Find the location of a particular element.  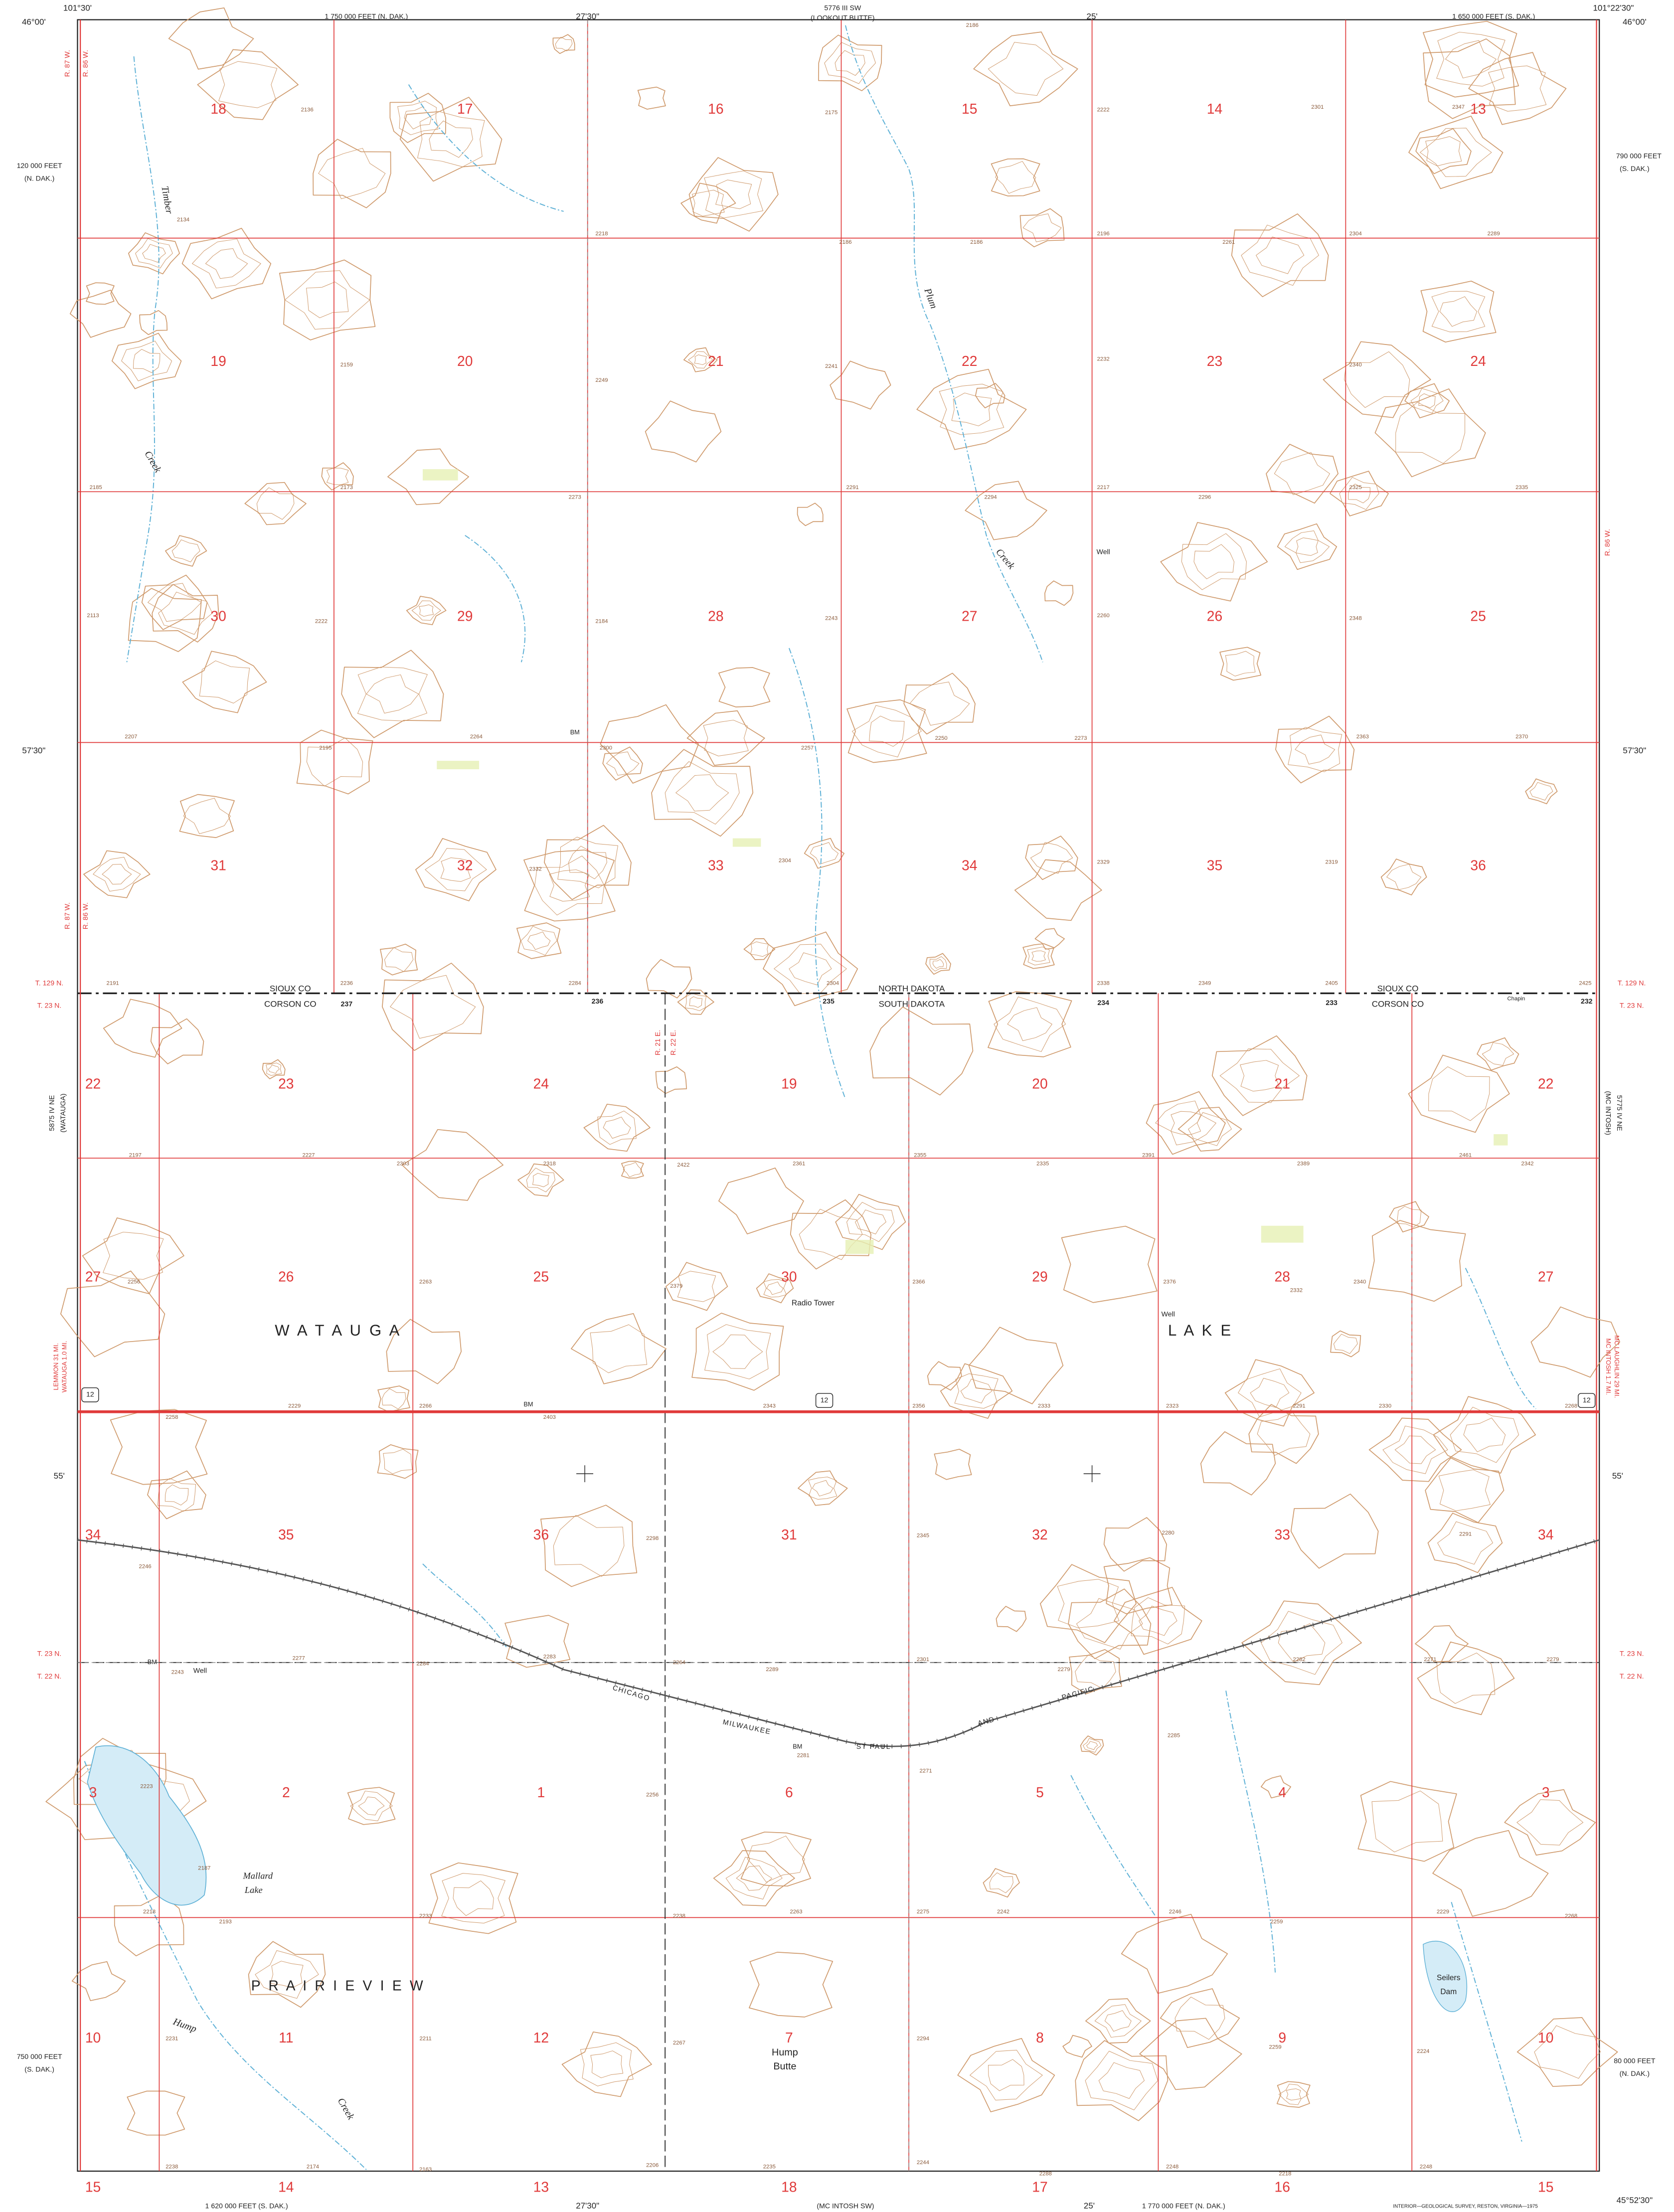

boundary-label: SIOUX CO is located at coordinates (1398, 988).